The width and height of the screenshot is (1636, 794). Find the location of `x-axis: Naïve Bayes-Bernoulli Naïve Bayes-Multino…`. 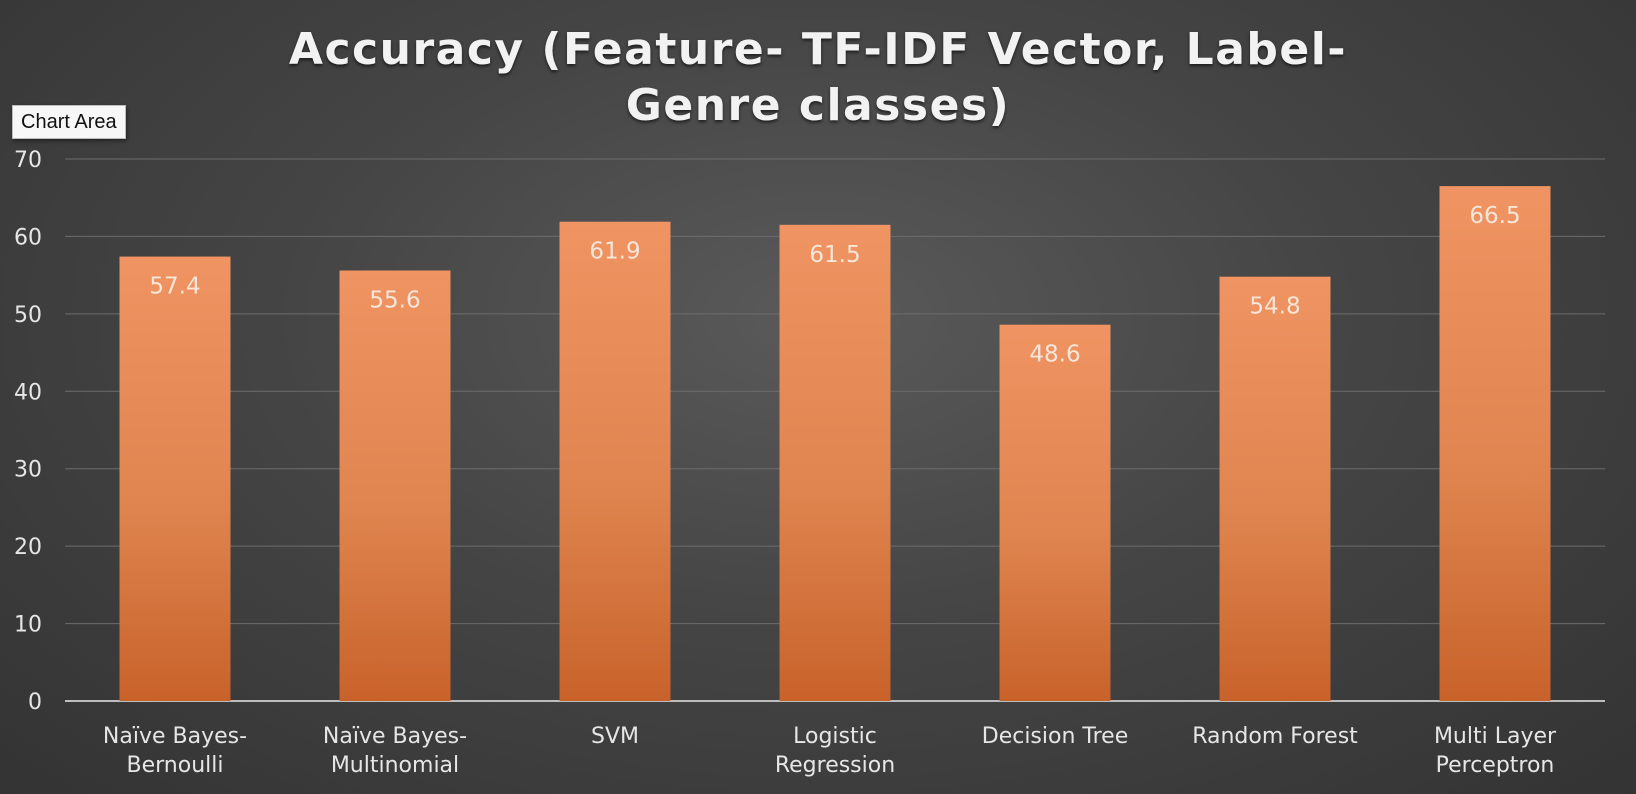

x-axis: Naïve Bayes-Bernoulli Naïve Bayes-Multino… is located at coordinates (830, 751).